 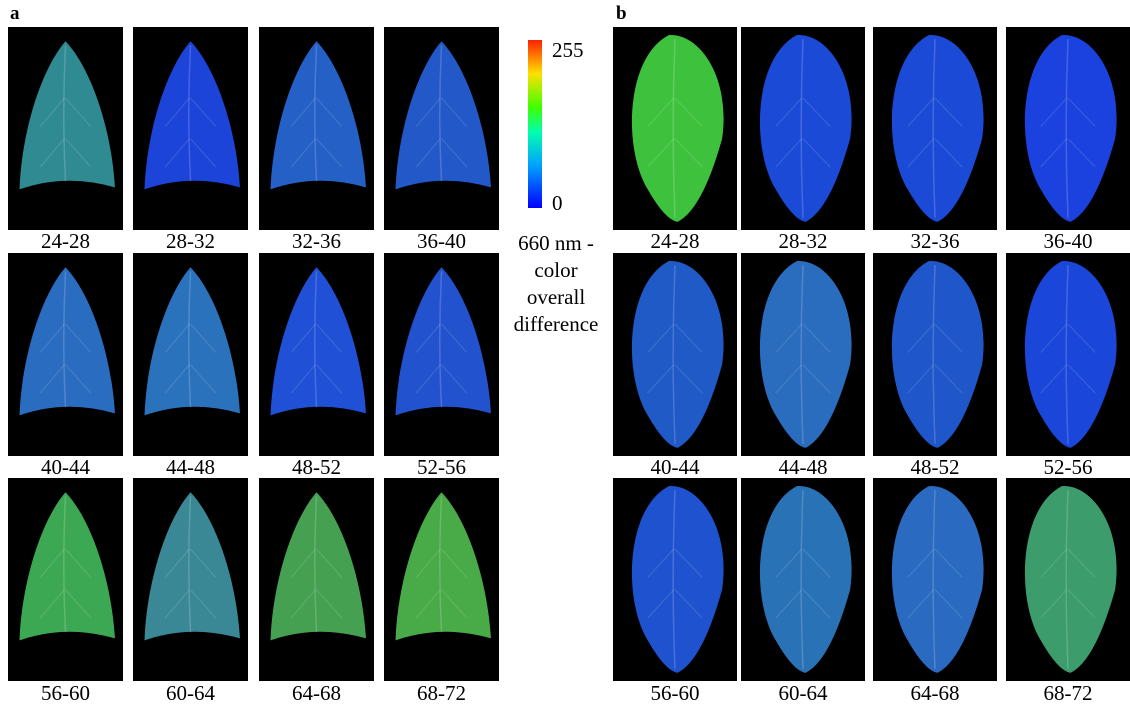 I want to click on tile-label: 56-60, so click(x=65, y=693).